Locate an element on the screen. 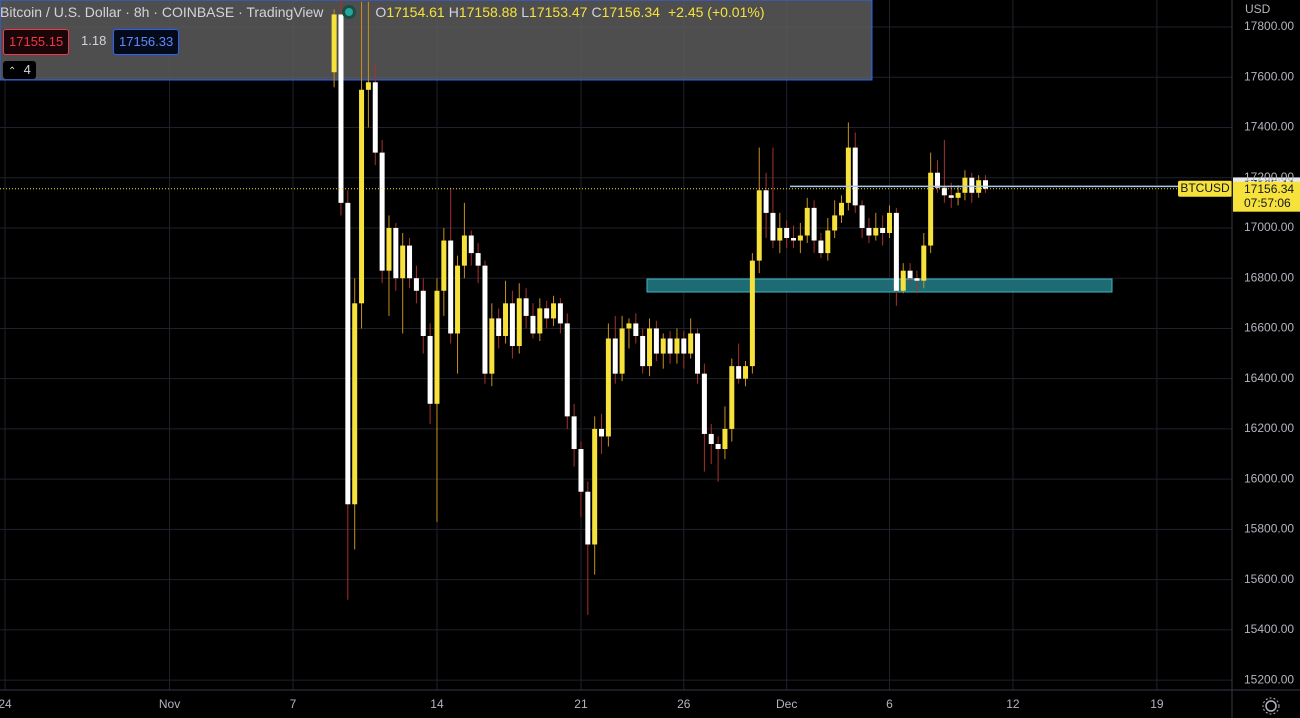 This screenshot has height=718, width=1300. y-tick-label: 17600.00 is located at coordinates (1269, 76).